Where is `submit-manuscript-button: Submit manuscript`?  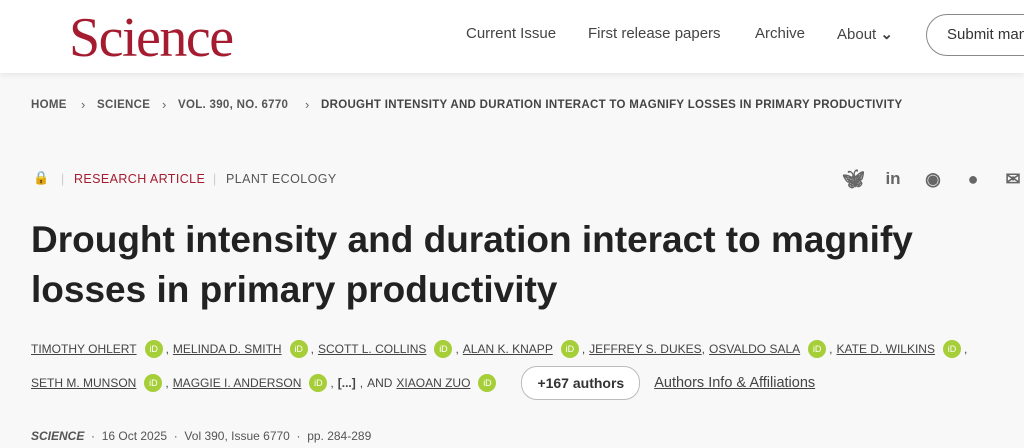 submit-manuscript-button: Submit manuscript is located at coordinates (975, 35).